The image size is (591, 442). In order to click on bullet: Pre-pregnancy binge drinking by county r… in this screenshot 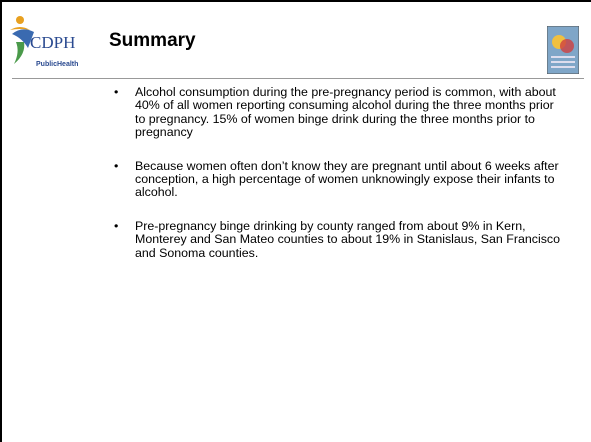, I will do `click(338, 239)`.